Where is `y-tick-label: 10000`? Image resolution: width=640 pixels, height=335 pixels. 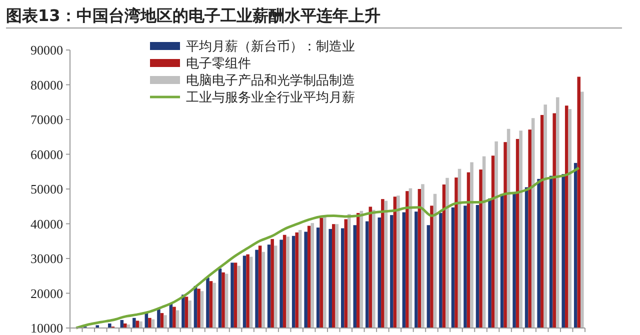
y-tick-label: 10000 is located at coordinates (46, 327).